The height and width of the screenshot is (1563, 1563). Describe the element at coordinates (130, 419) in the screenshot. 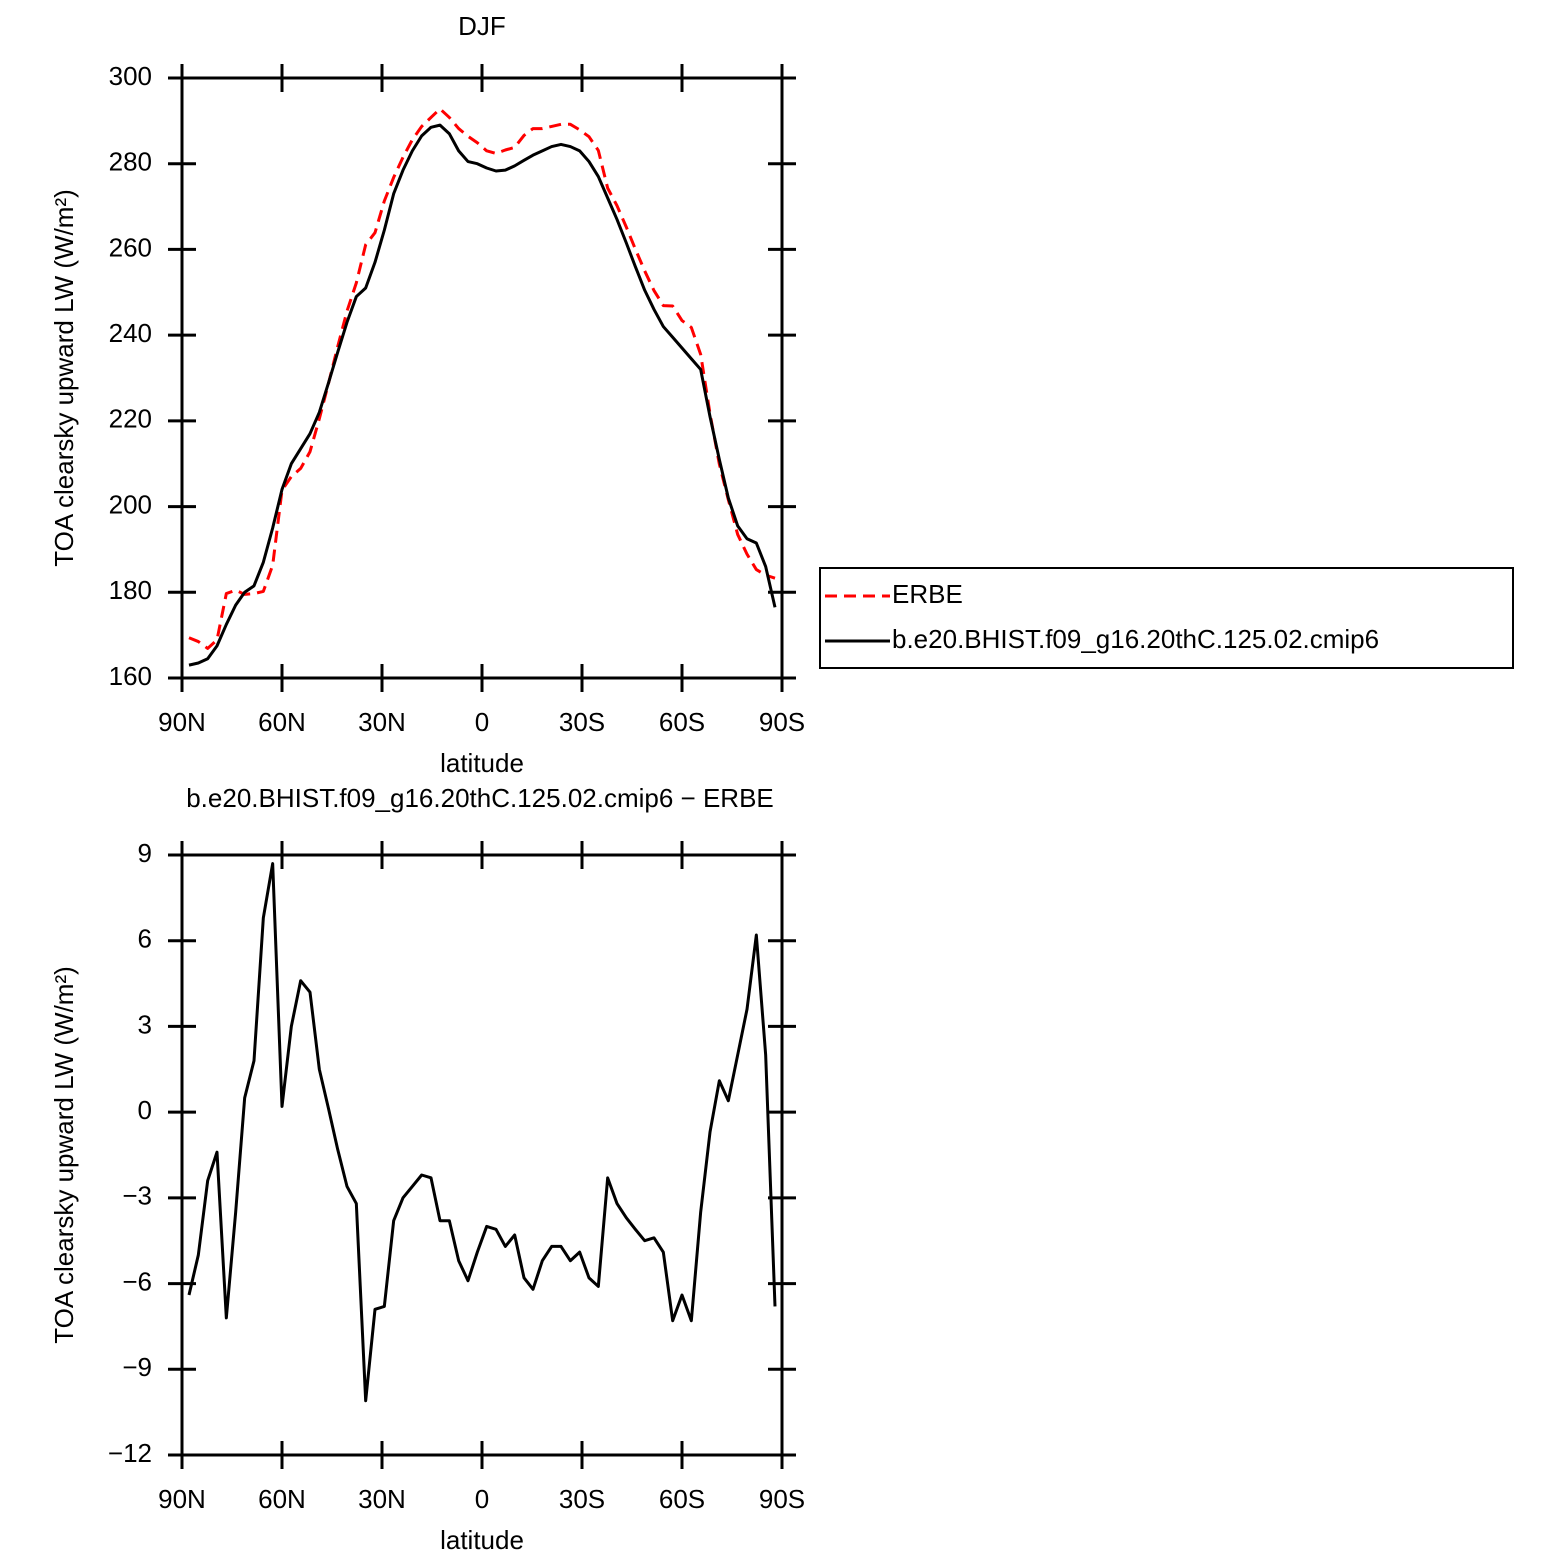

I see `y-tick-label: 220` at that location.